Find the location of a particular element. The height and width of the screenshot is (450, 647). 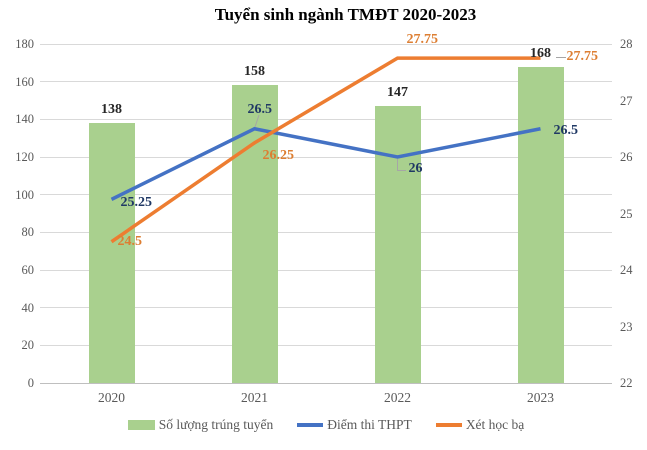

legend-label: Xét học bạ is located at coordinates (495, 424).